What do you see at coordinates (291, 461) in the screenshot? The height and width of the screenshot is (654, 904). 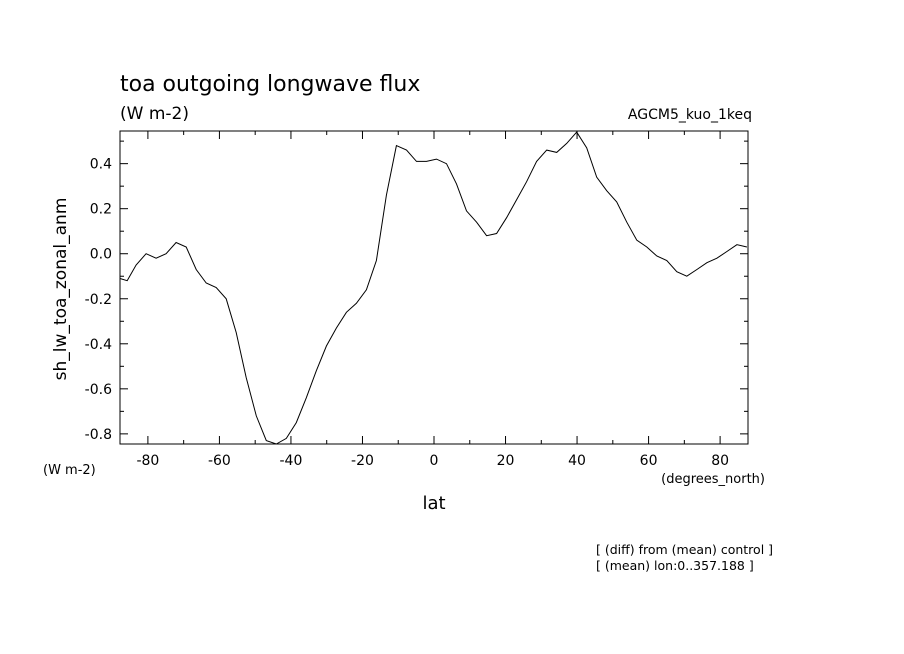 I see `x-tick-label: -40` at bounding box center [291, 461].